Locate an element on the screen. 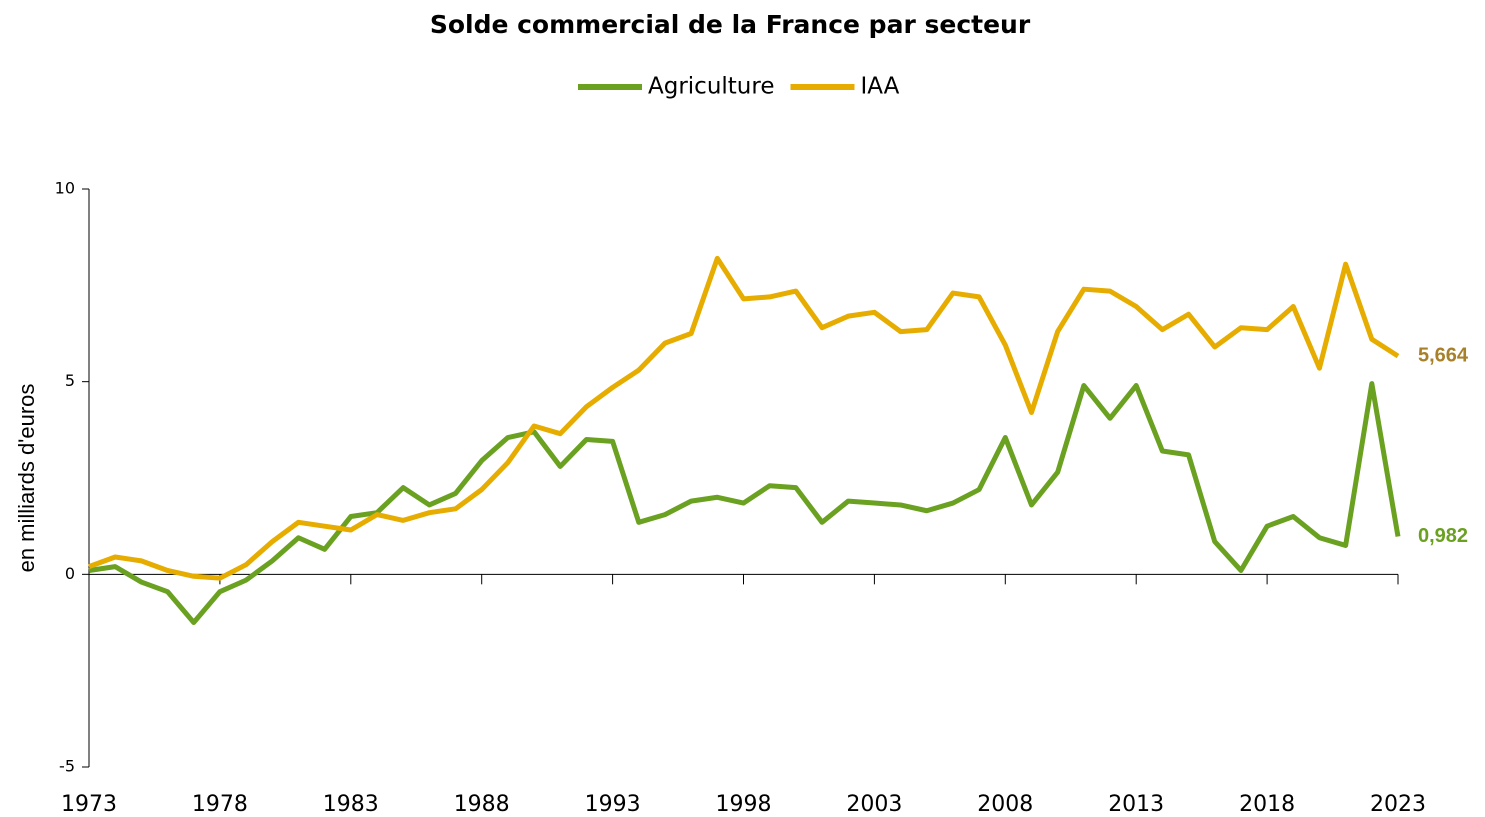 The image size is (1485, 817). y-tick-label: 5 is located at coordinates (70, 380).